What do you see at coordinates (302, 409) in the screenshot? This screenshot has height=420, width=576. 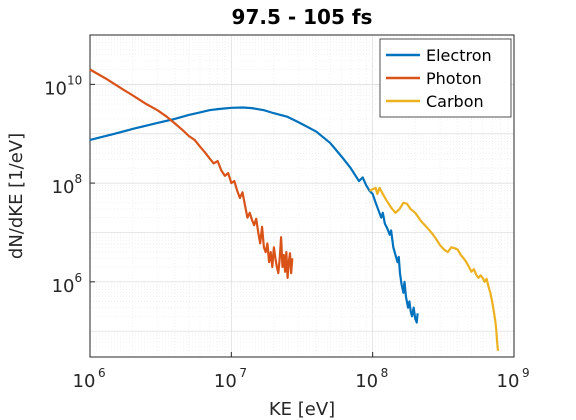 I see `x-axis-label: KE [eV]` at bounding box center [302, 409].